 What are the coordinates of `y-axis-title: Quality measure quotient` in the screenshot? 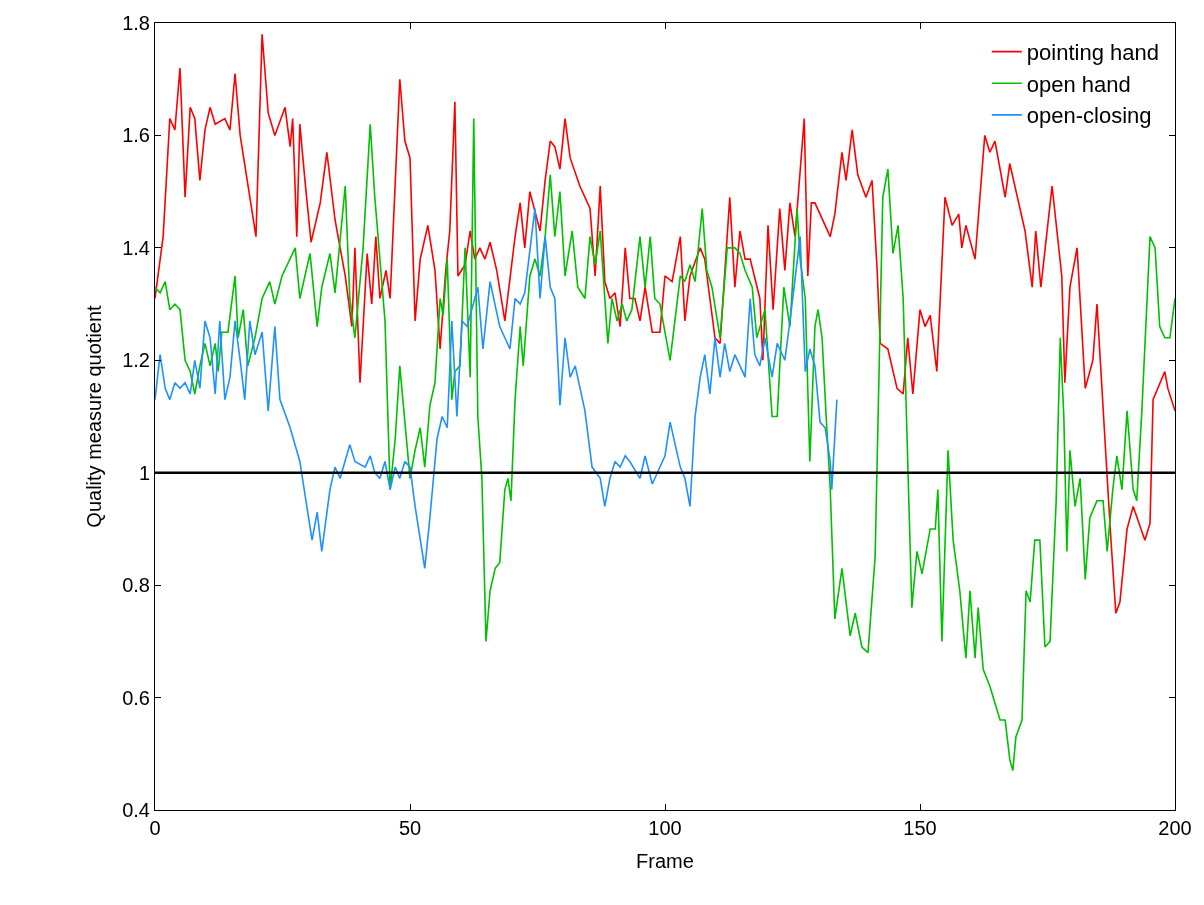 It's located at (93, 416).